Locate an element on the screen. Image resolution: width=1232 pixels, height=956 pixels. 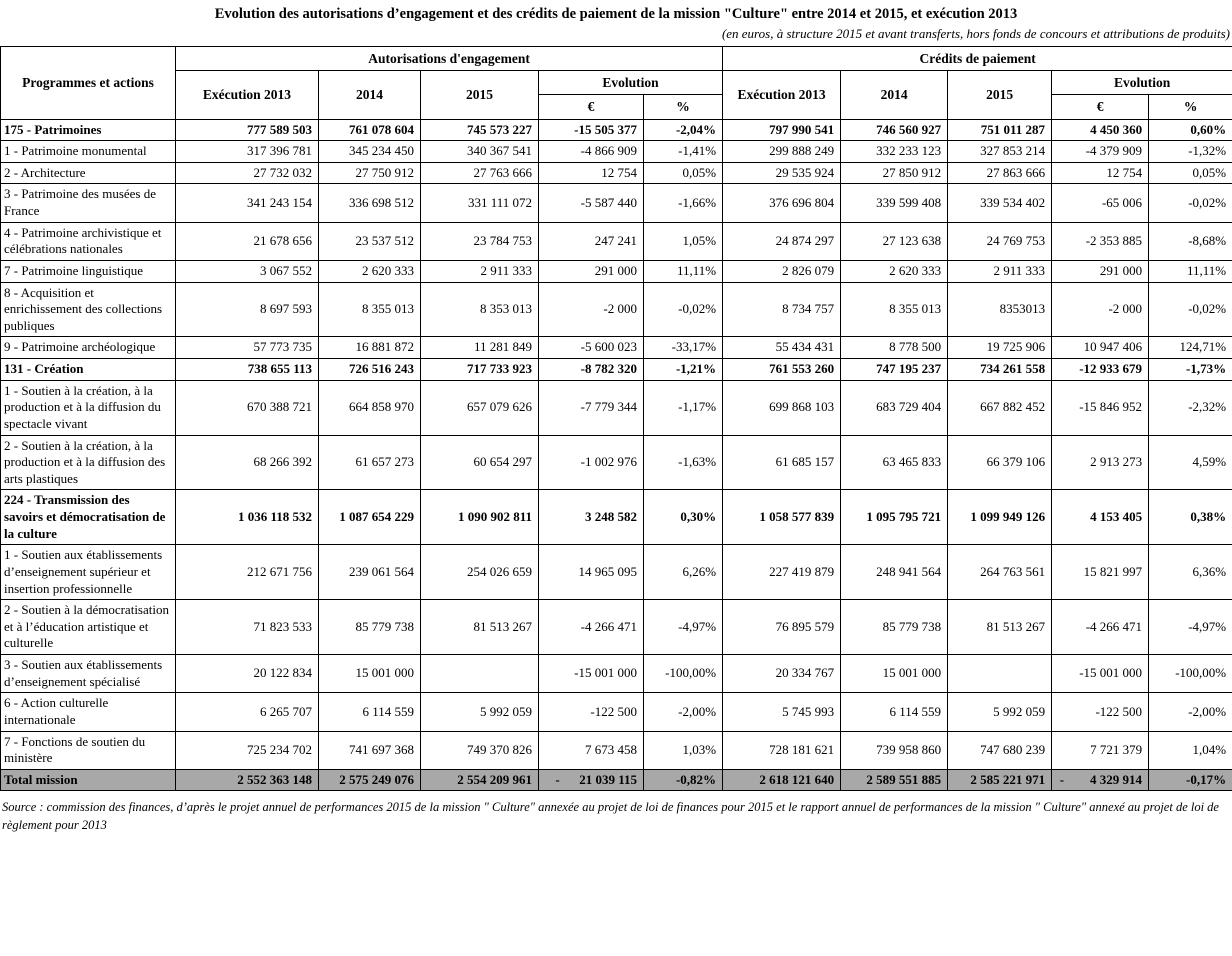
cell-value: 7 721 379 is located at coordinates (1100, 750).